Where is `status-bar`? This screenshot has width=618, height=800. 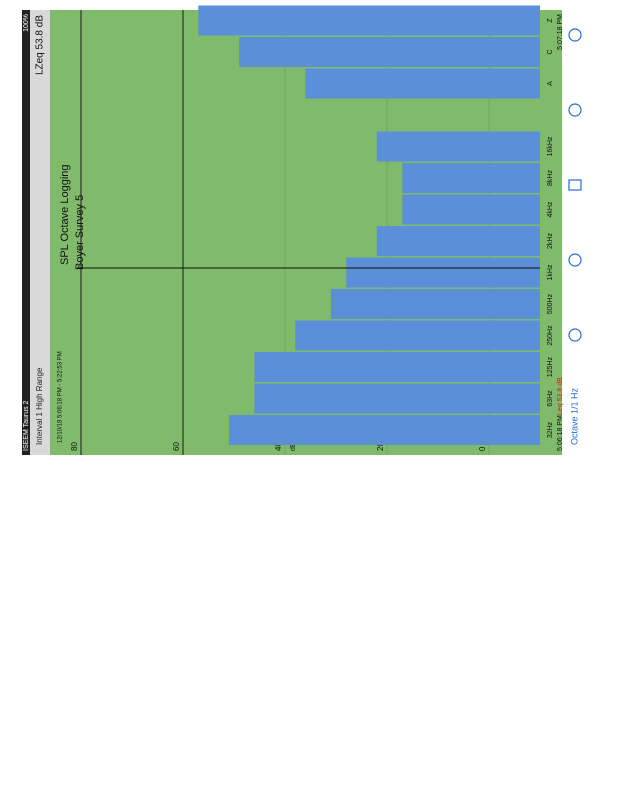
status-bar is located at coordinates (26, 232).